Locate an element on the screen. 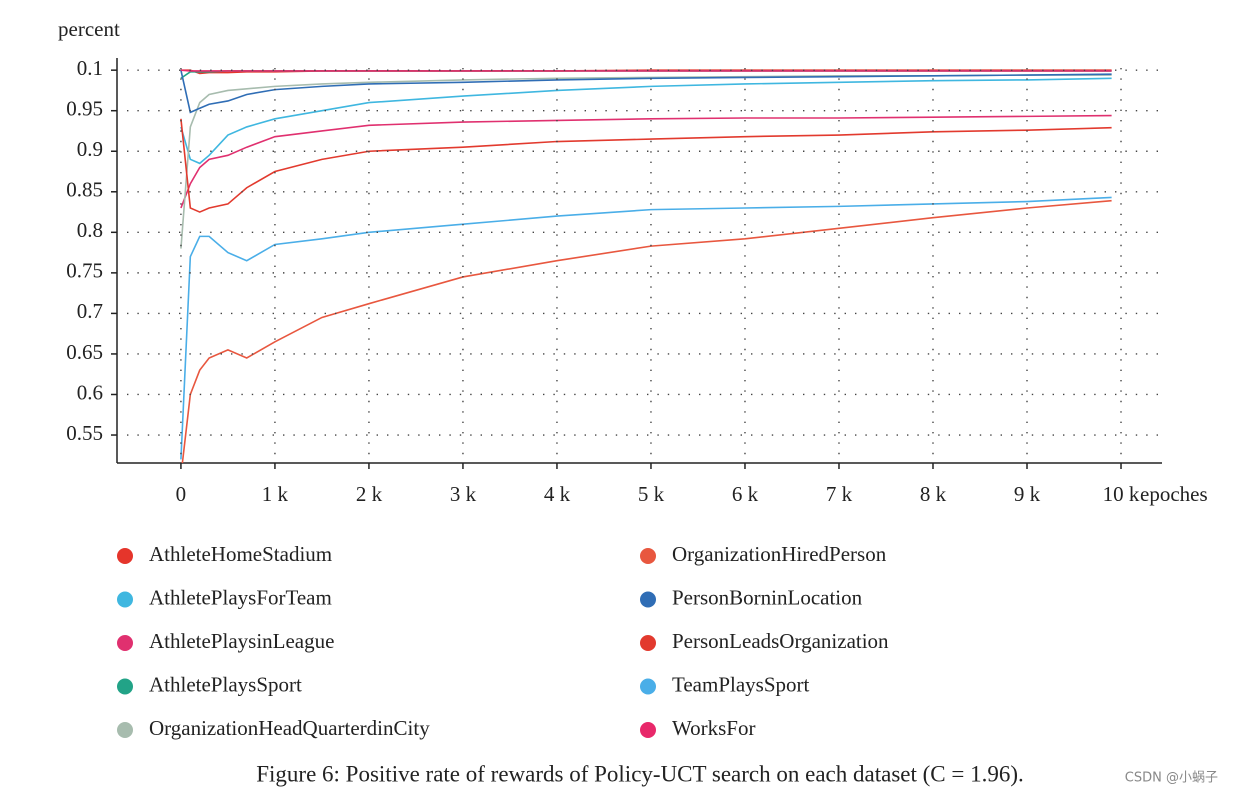  legend-label: PersonLeadsOrganization is located at coordinates (780, 641).